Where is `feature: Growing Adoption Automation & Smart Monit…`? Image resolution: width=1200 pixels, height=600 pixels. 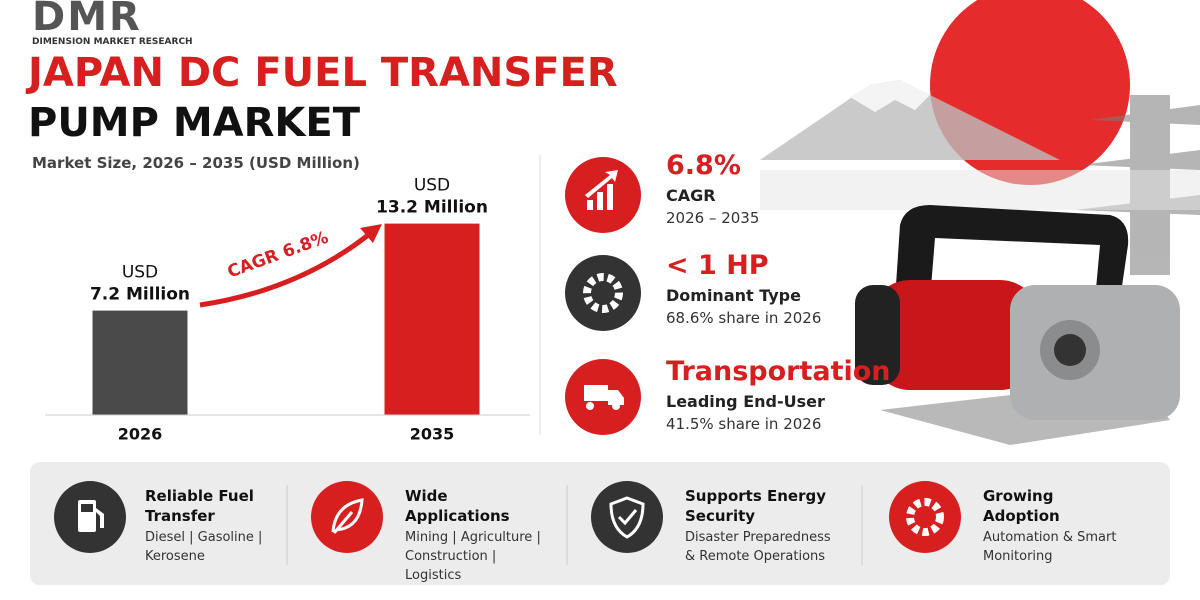 feature: Growing Adoption Automation & Smart Monit… is located at coordinates (1058, 526).